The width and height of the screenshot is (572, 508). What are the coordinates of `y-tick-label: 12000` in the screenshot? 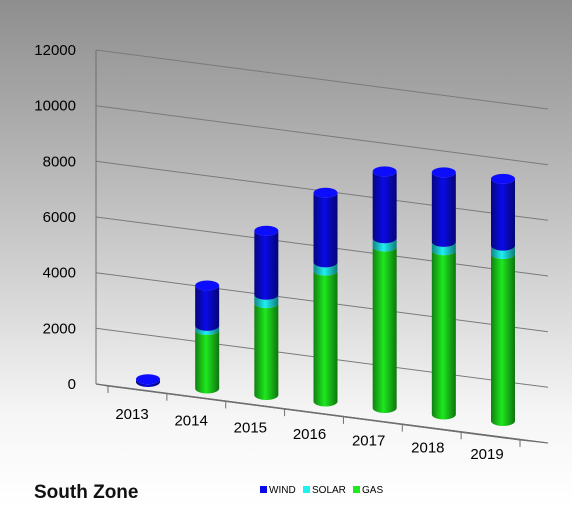 It's located at (55, 50).